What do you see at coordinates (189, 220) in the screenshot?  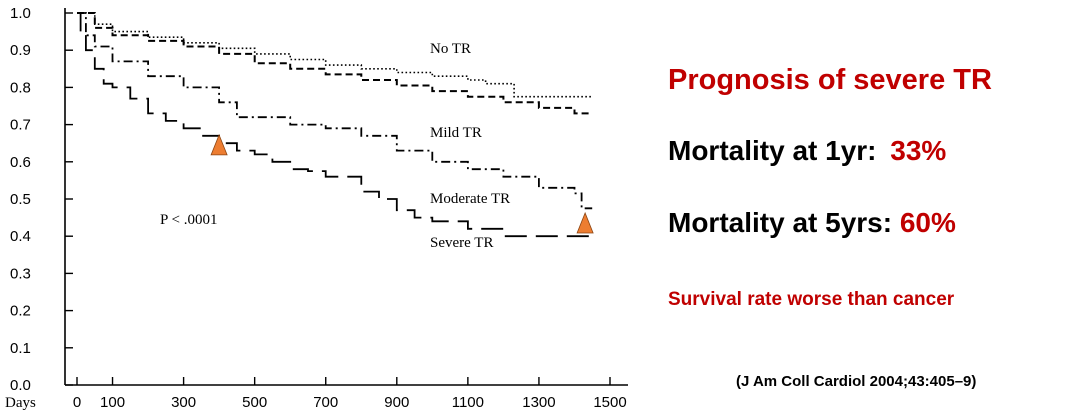 I see `p-value-annotation: P < .0001` at bounding box center [189, 220].